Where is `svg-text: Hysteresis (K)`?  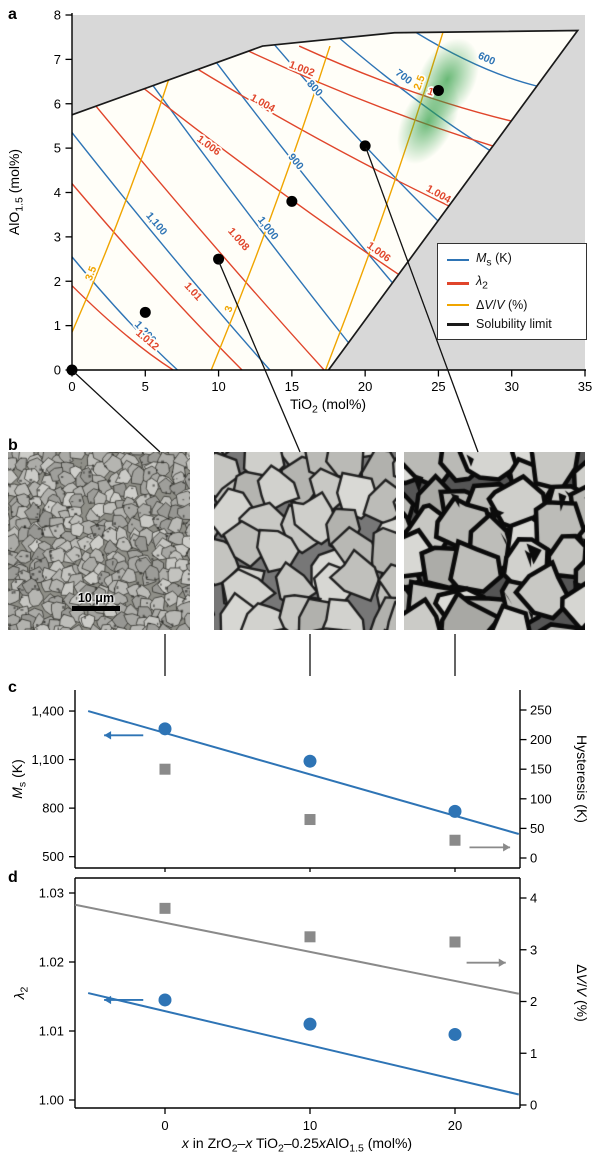 svg-text: Hysteresis (K) is located at coordinates (582, 779).